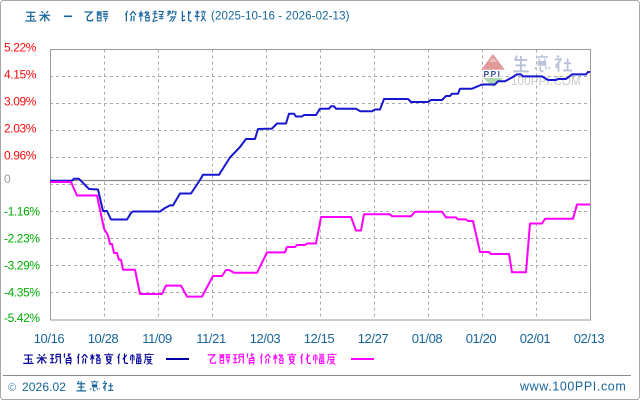 The height and width of the screenshot is (405, 640). Describe the element at coordinates (22, 212) in the screenshot. I see `svg-text: -1.16%` at that location.